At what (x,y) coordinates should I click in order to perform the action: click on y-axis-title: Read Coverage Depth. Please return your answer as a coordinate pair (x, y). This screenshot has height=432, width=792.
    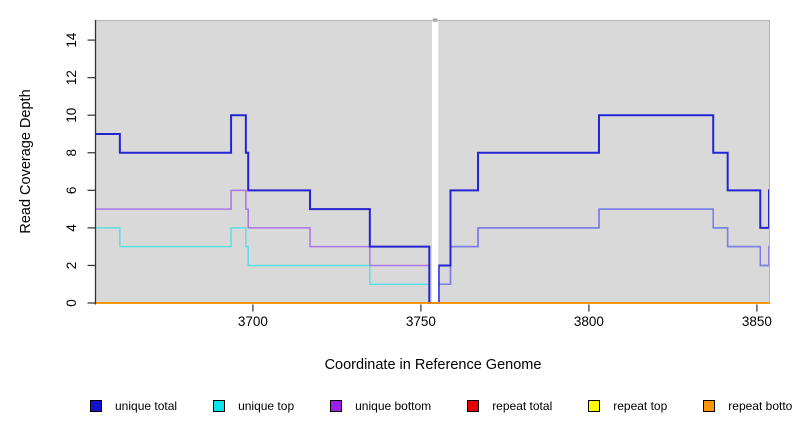
    Looking at the image, I should click on (26, 161).